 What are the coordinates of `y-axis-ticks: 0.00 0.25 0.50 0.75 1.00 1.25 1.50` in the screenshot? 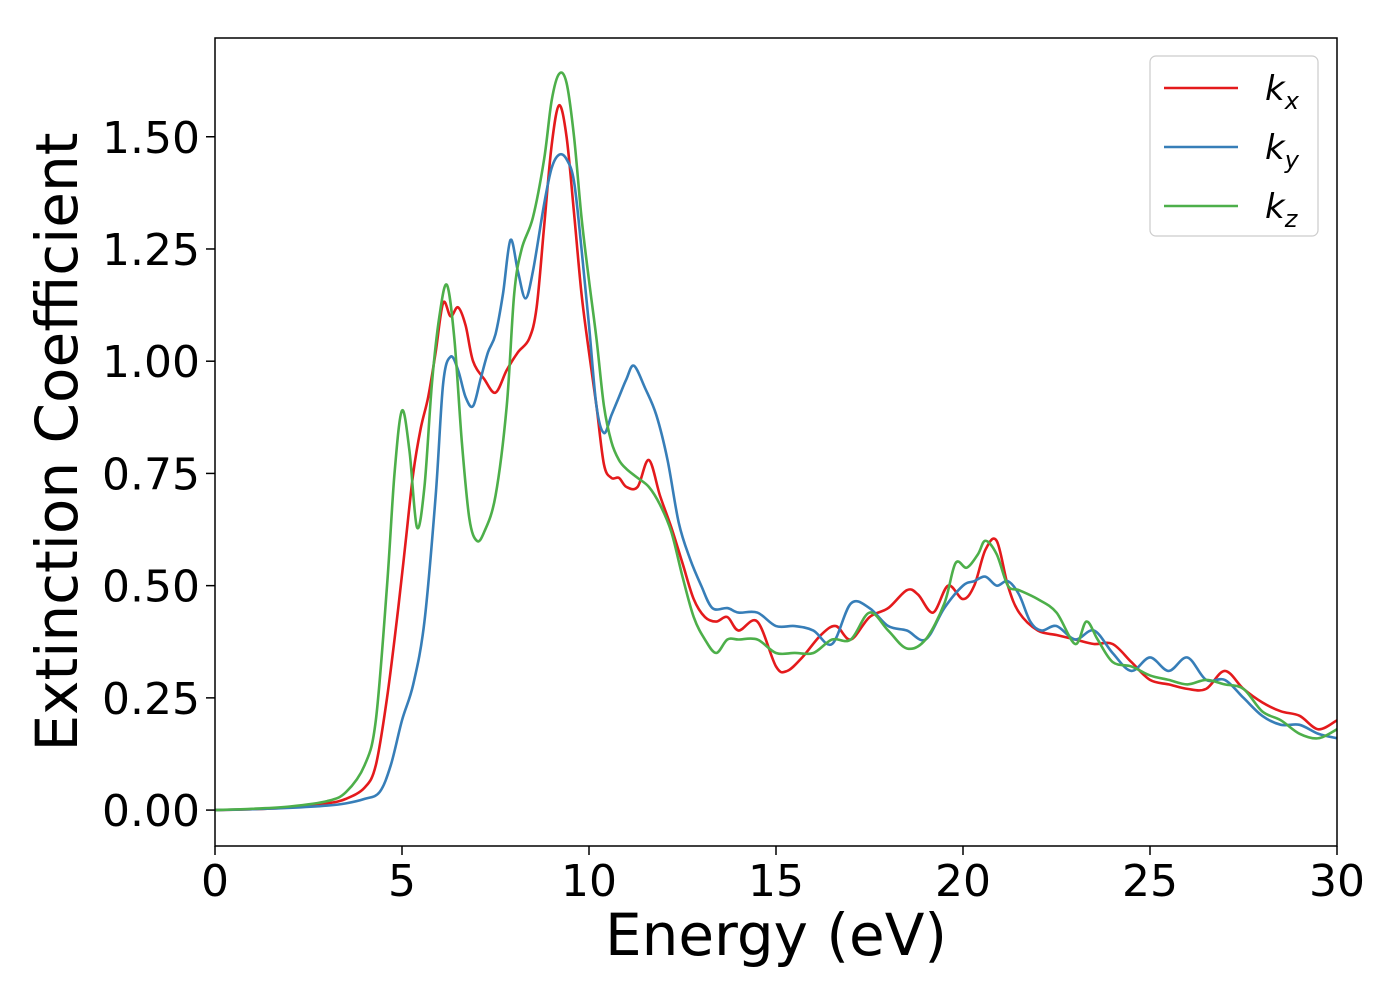 It's located at (158, 475).